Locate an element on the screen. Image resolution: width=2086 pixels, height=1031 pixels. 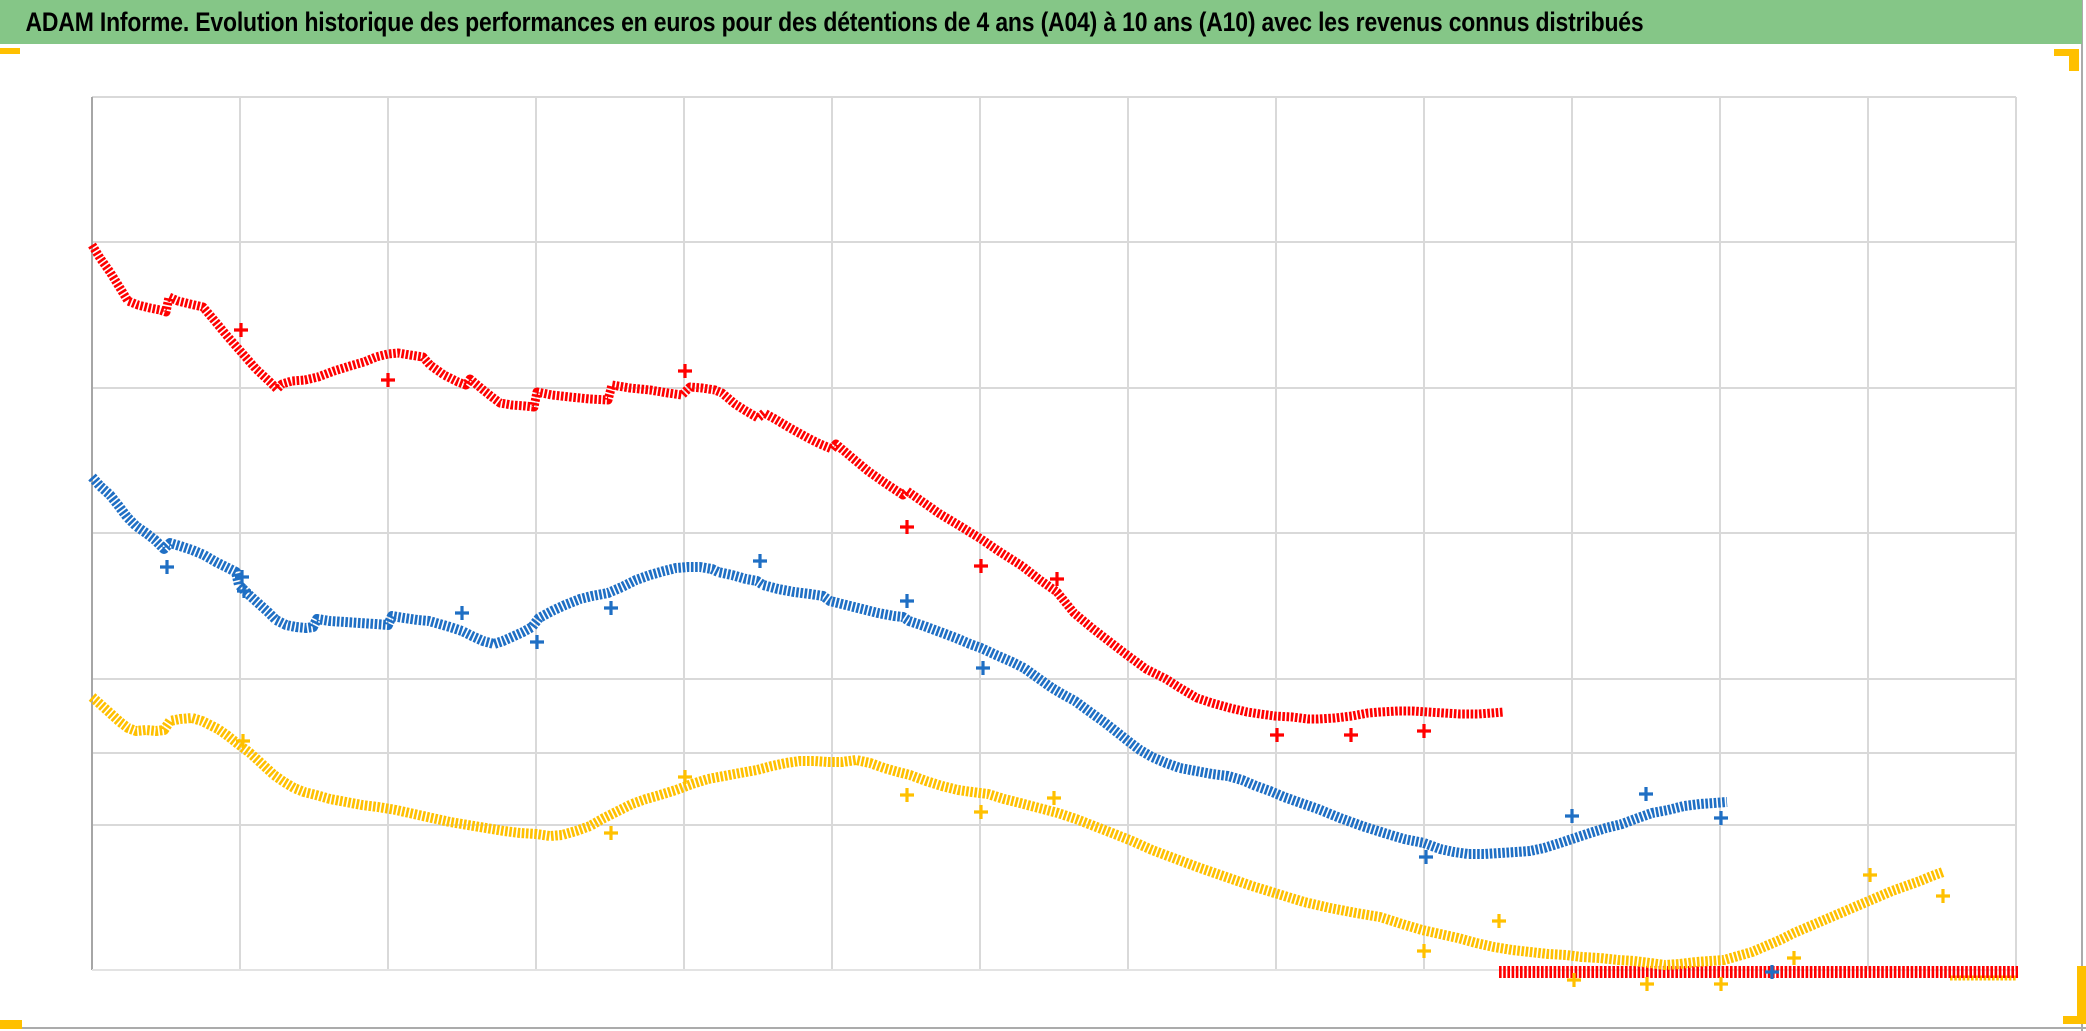
handle-top-left-icon is located at coordinates (10, 51).